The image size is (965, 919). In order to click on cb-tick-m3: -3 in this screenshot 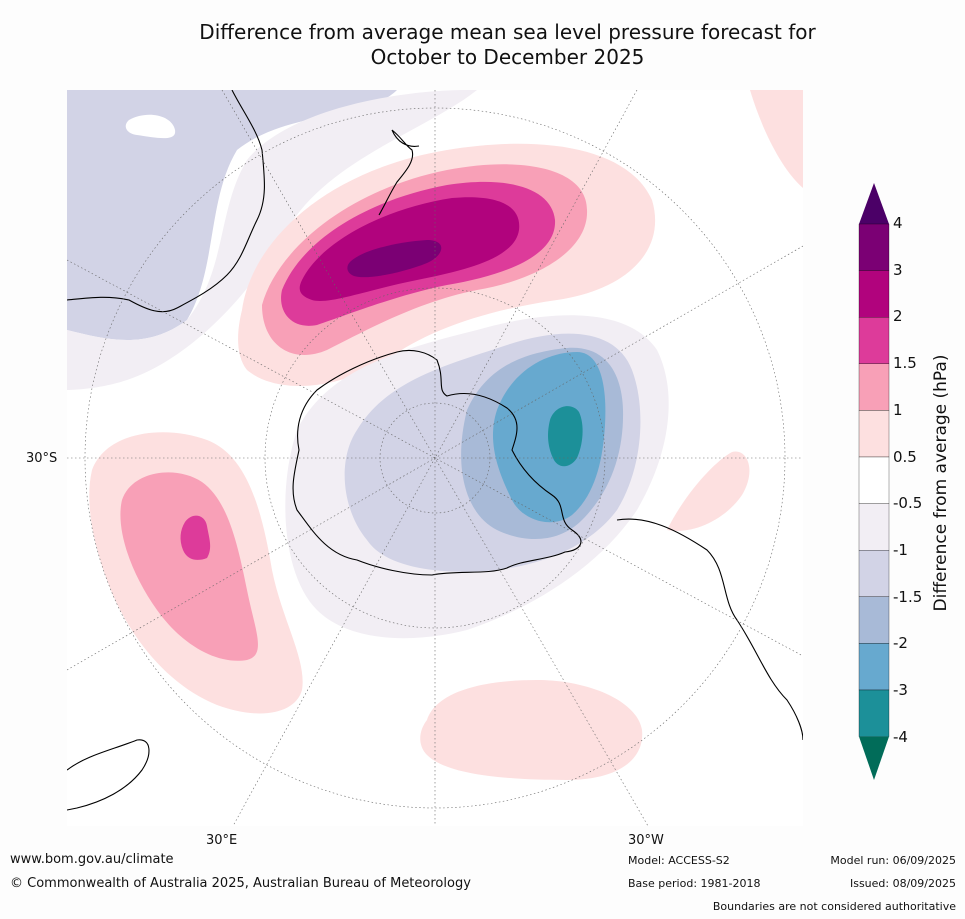, I will do `click(900, 690)`.